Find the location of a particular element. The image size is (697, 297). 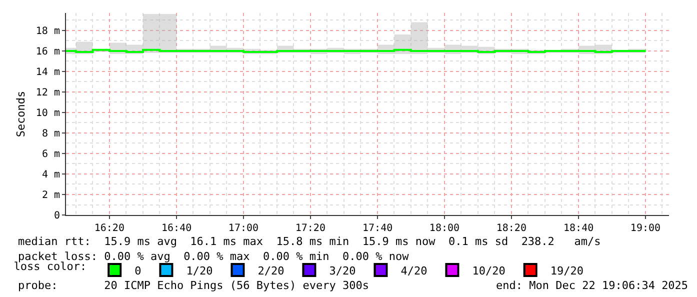

x-tick-label: 17:00 is located at coordinates (243, 228).